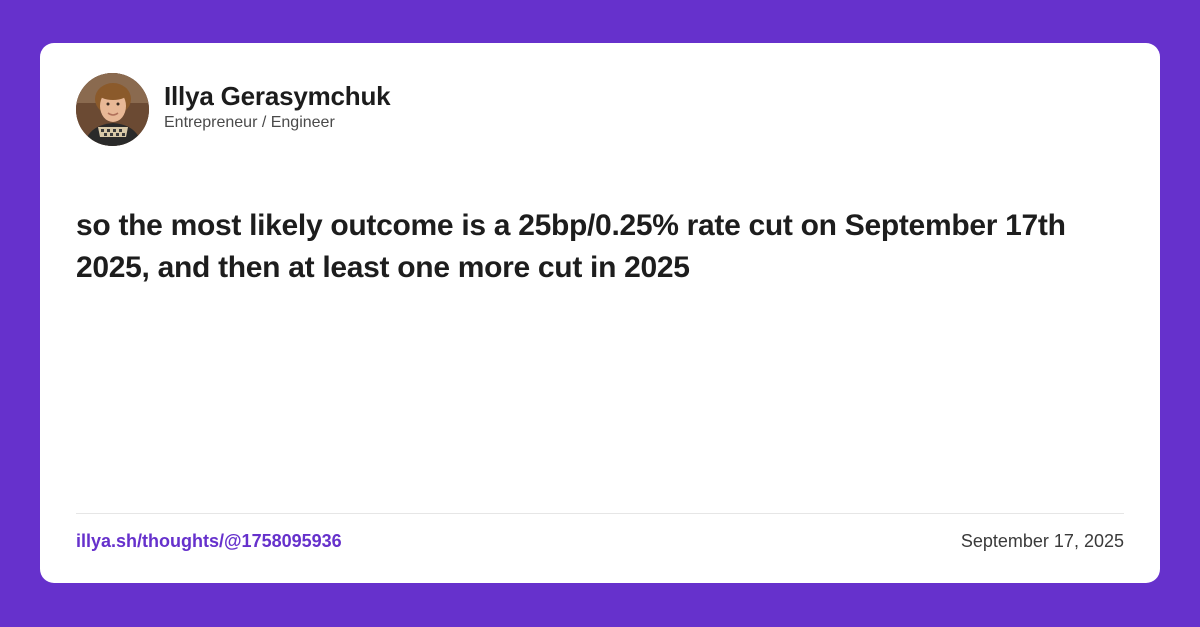  I want to click on footer-divider, so click(600, 513).